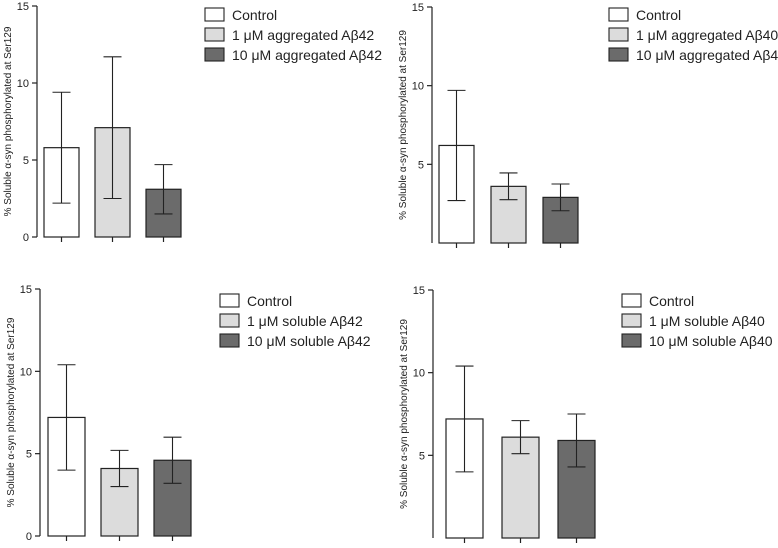 The image size is (778, 548). Describe the element at coordinates (707, 55) in the screenshot. I see `legend-label-3: 10 μM aggregated Aβ40` at that location.